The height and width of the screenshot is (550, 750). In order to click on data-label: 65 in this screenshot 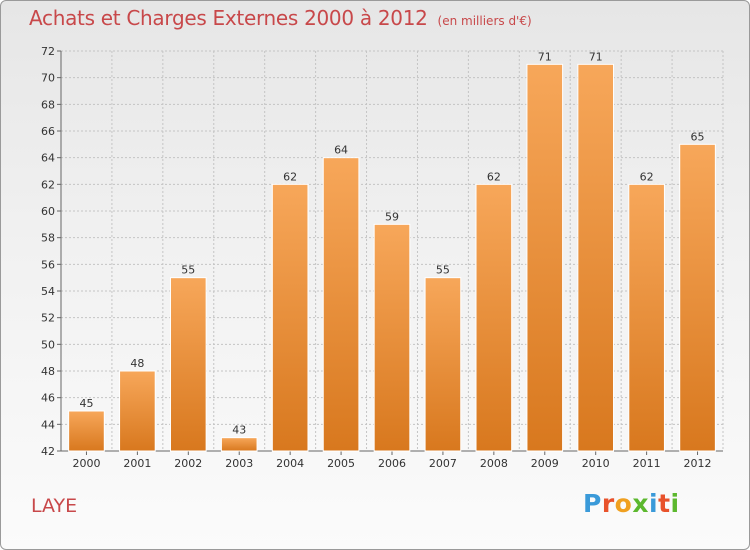, I will do `click(698, 136)`.